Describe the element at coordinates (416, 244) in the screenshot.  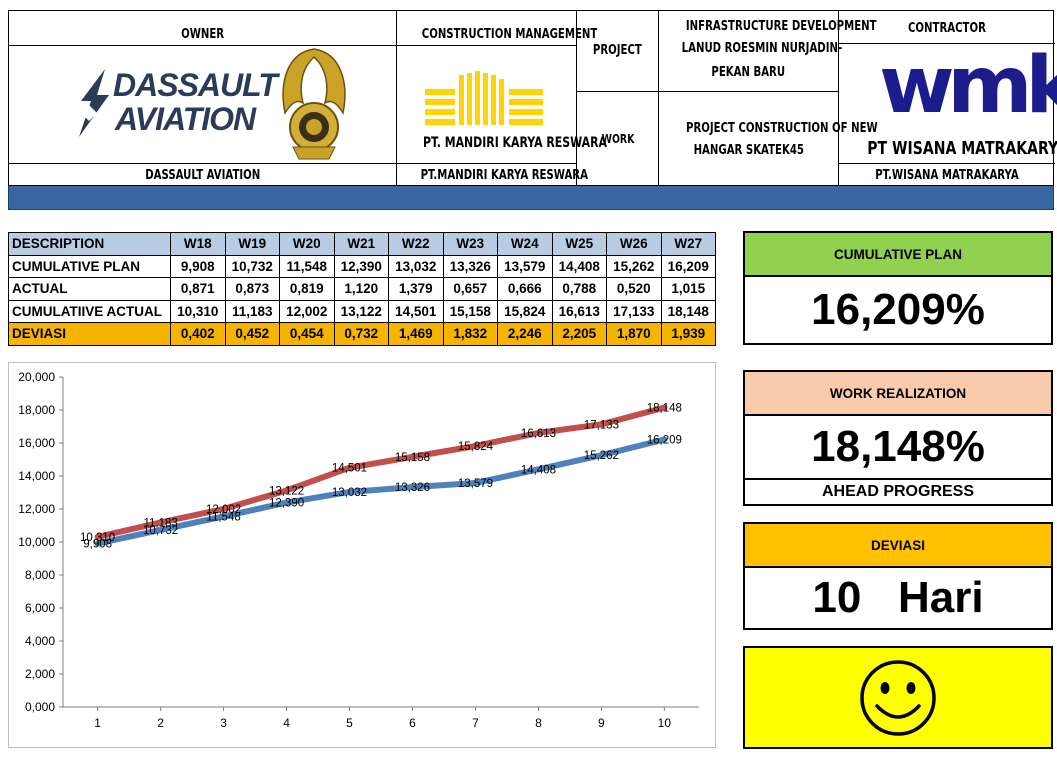
I see `week-header: W22` at that location.